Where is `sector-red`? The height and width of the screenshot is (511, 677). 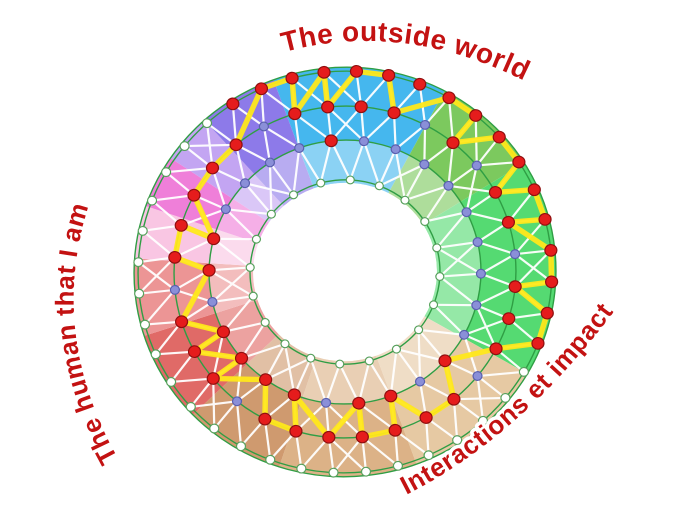 sector-red is located at coordinates (214, 358).